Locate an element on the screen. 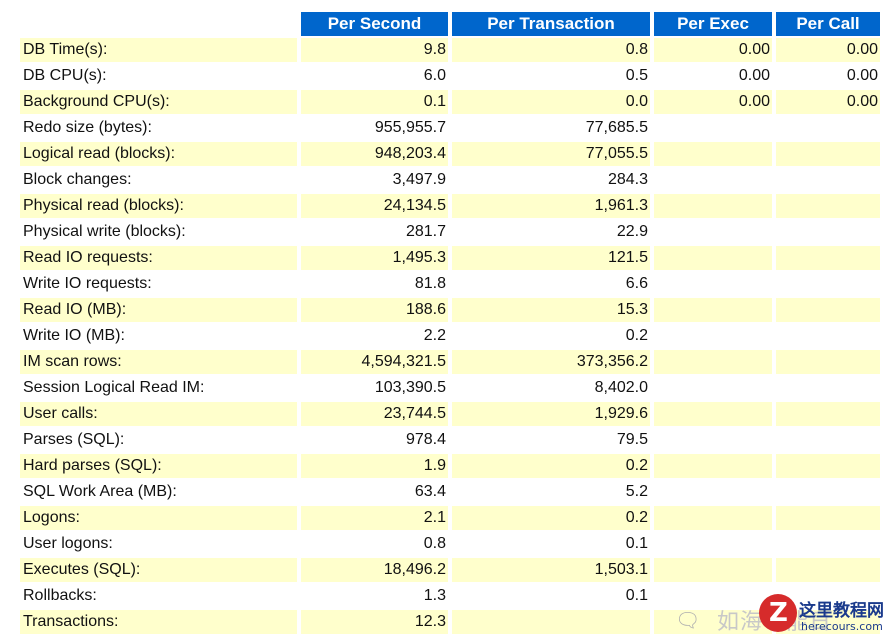  per-transaction-value: 15.3 is located at coordinates (551, 310).